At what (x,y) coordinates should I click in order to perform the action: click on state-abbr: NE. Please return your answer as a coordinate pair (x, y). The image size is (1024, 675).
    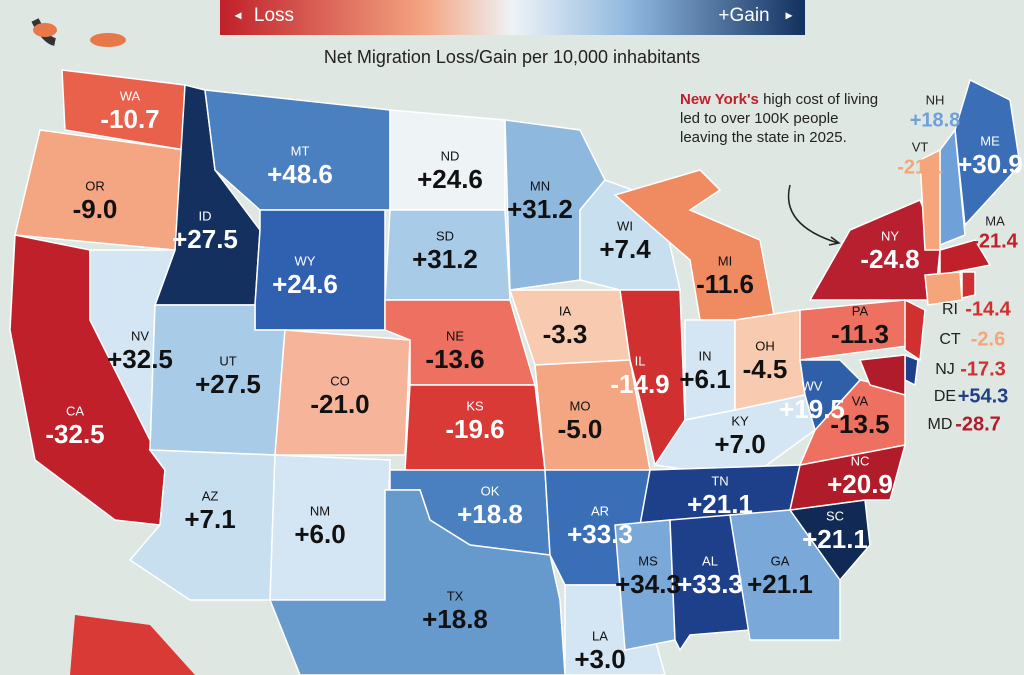
    Looking at the image, I should click on (455, 335).